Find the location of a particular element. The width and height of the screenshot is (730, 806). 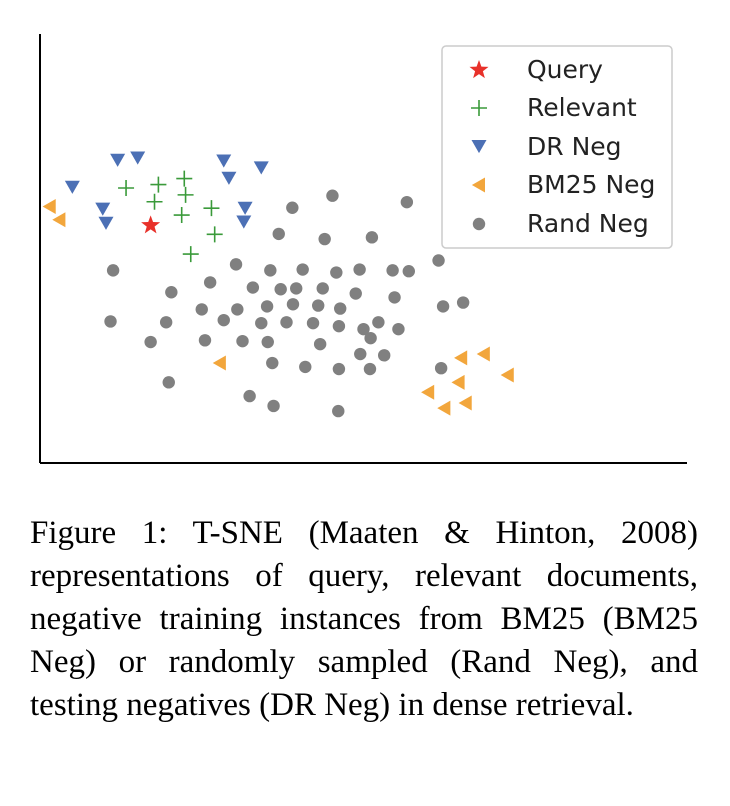

legend-frame is located at coordinates (557, 147).